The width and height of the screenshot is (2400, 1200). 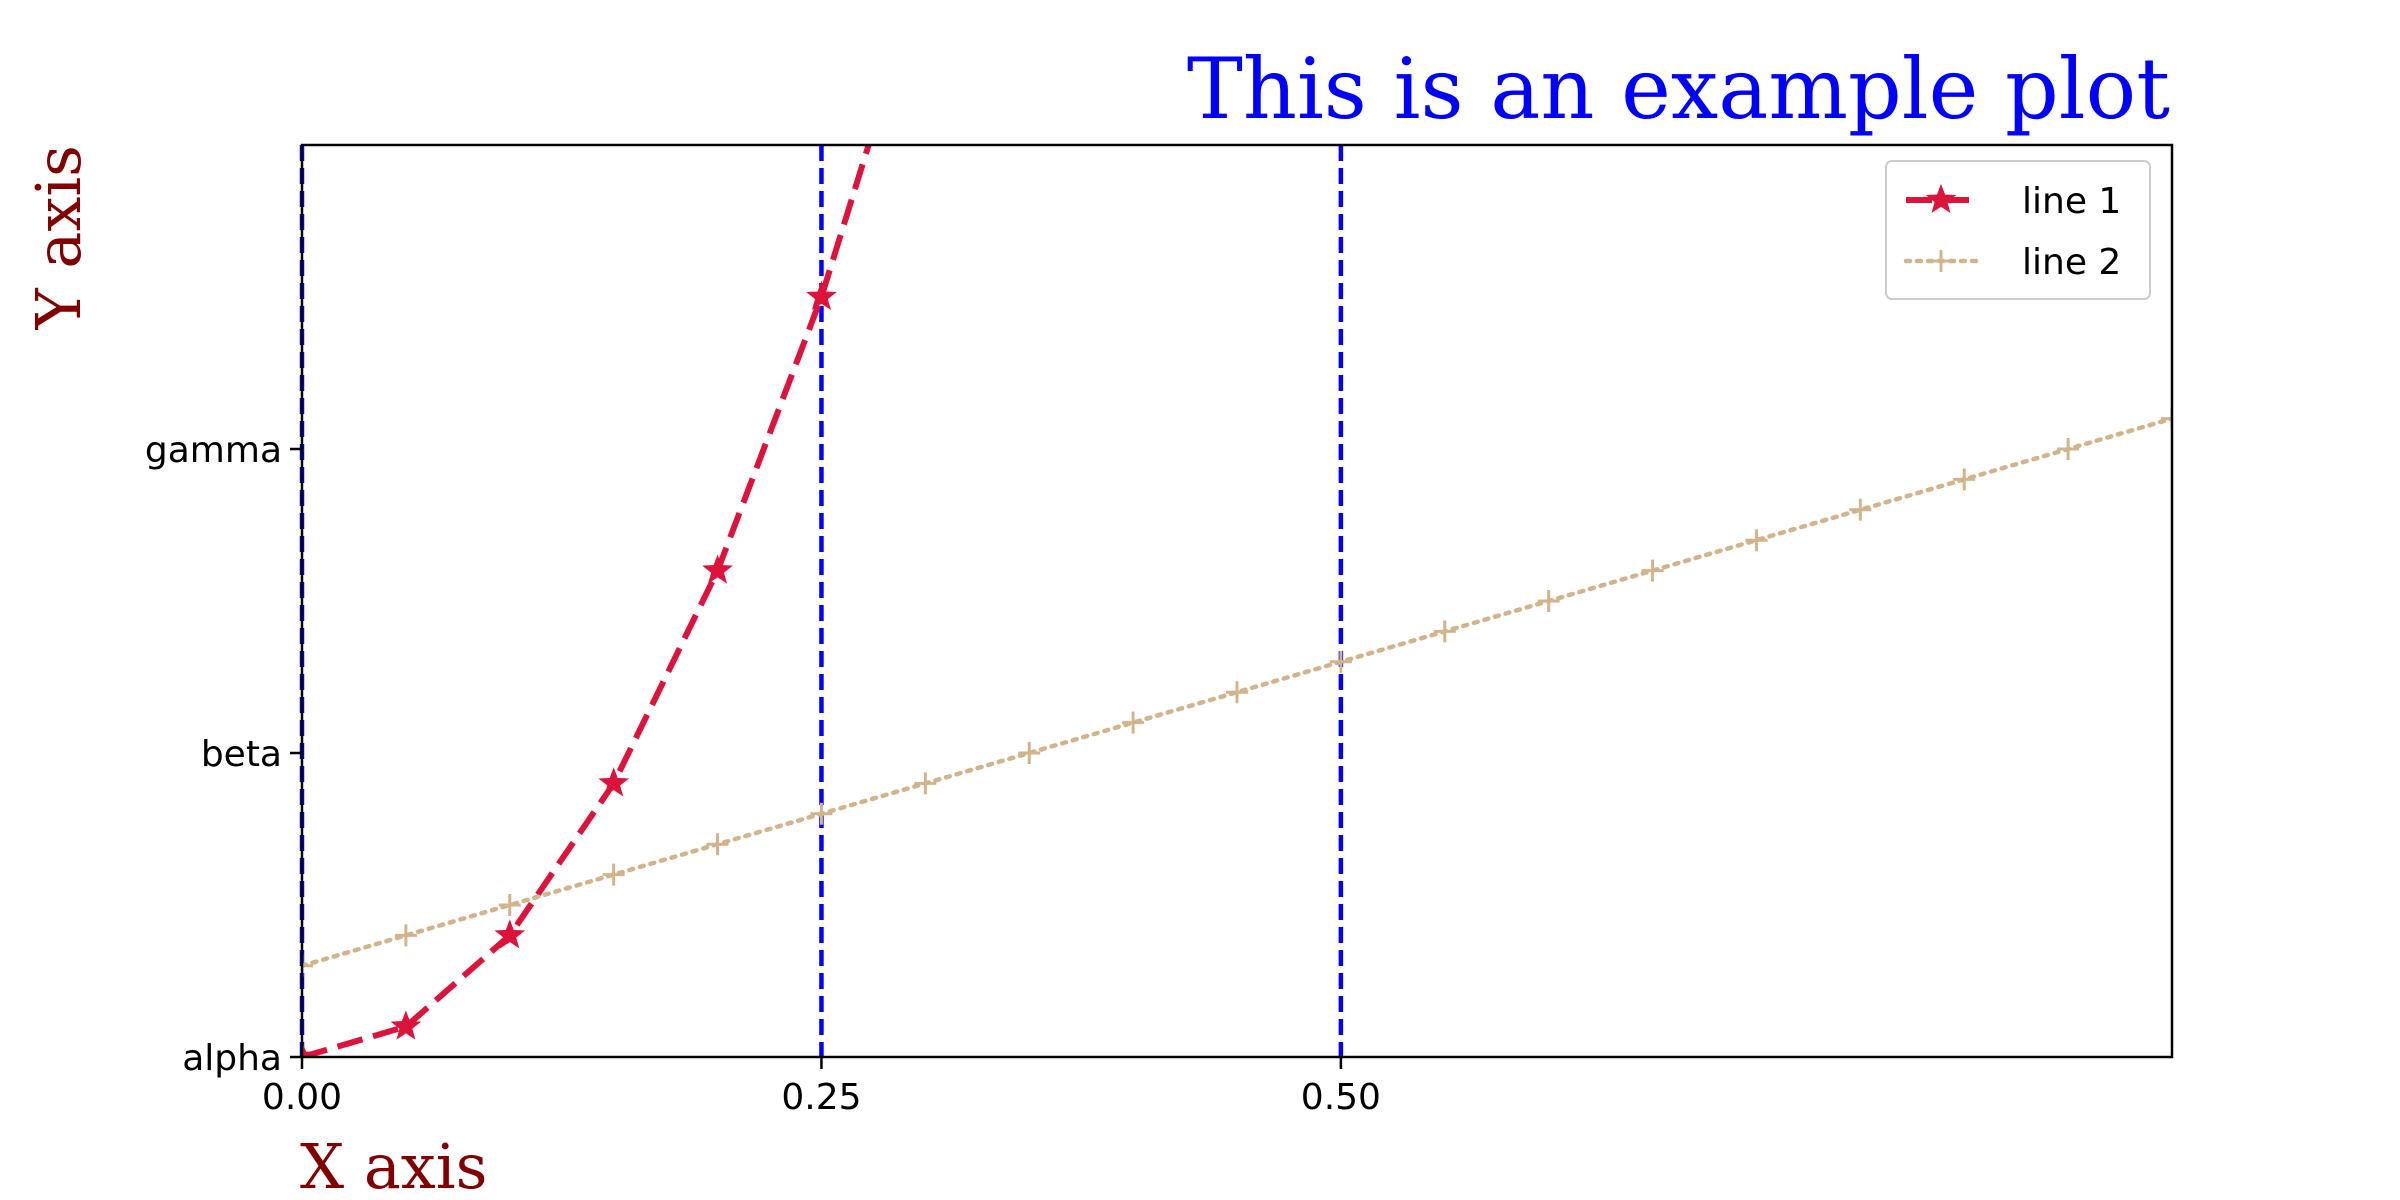 I want to click on legend-label-2: line 2, so click(x=2071, y=262).